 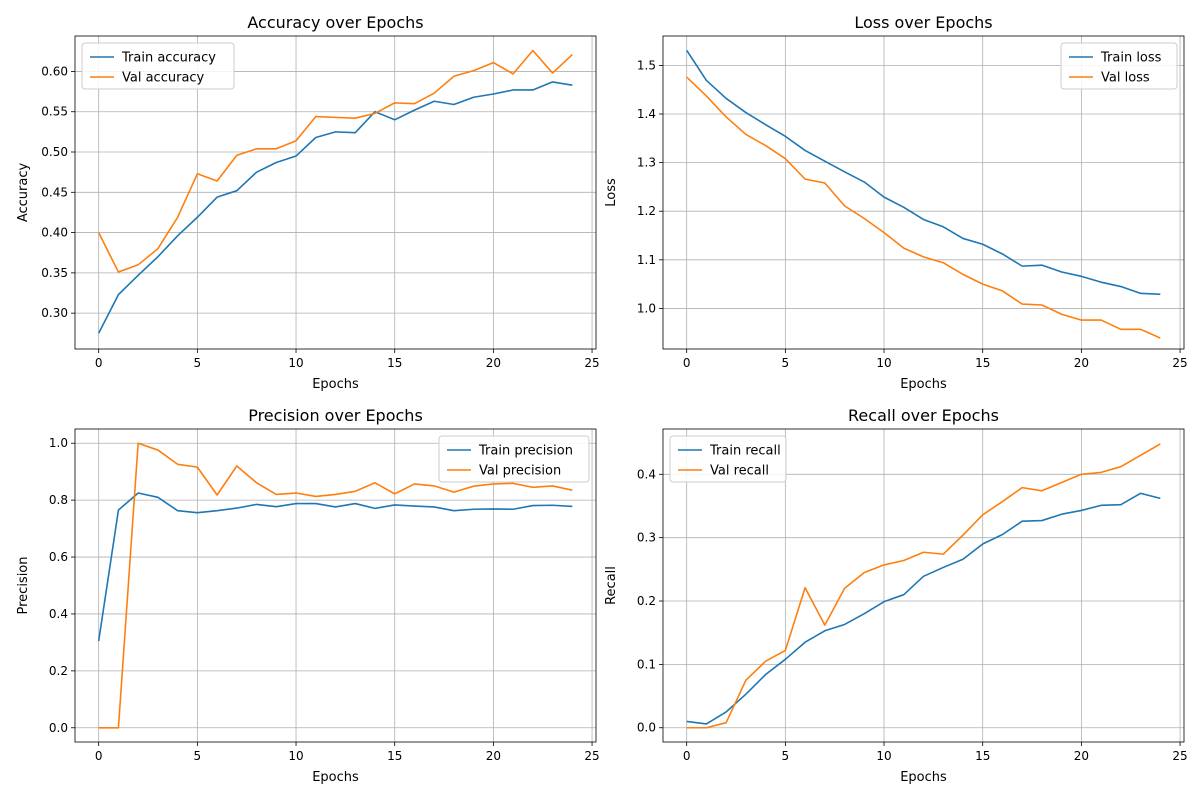 What do you see at coordinates (58, 557) in the screenshot?
I see `y-tick-label: 0.6` at bounding box center [58, 557].